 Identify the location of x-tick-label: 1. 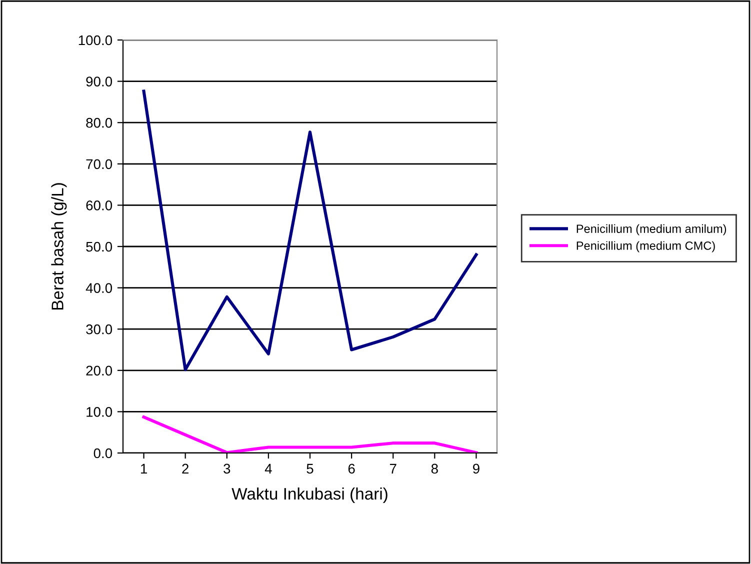
(143, 469).